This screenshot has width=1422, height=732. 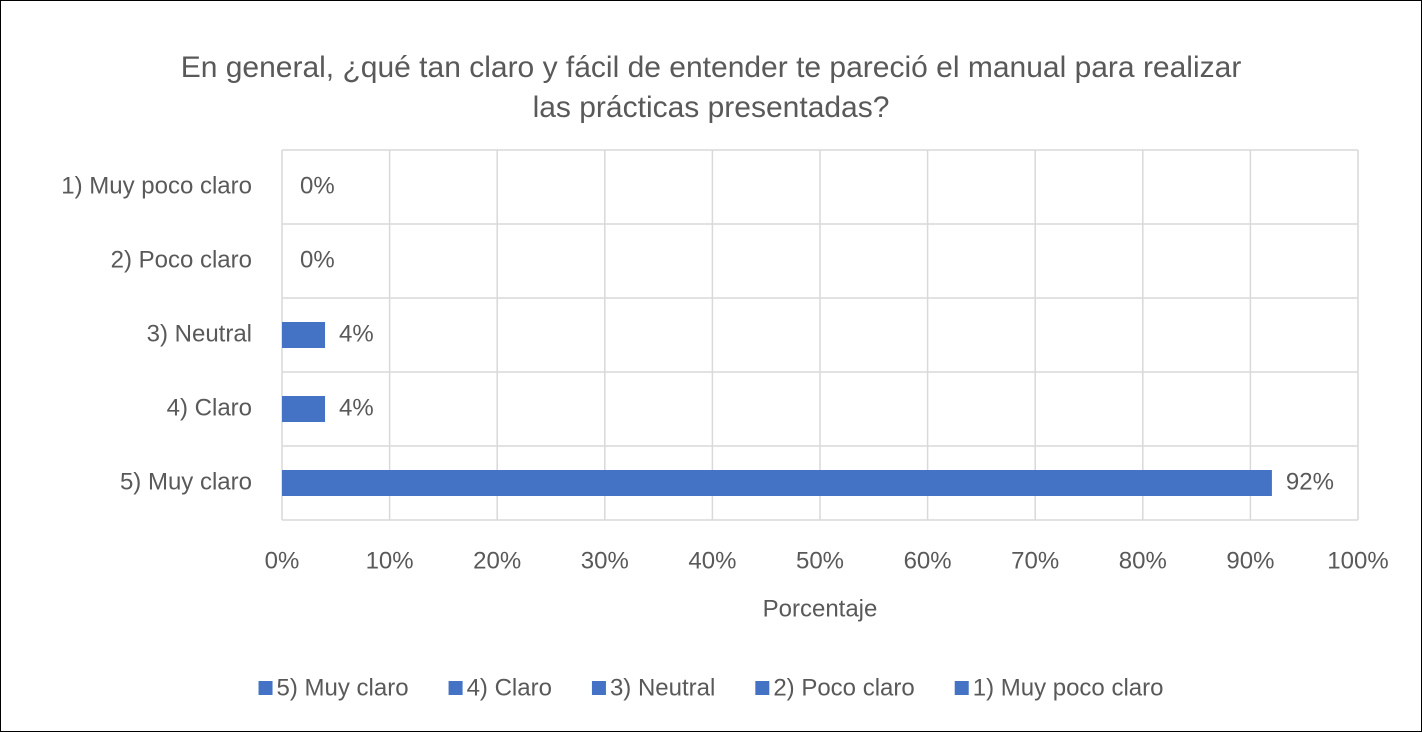 What do you see at coordinates (712, 560) in the screenshot?
I see `x-tick-label: 40%` at bounding box center [712, 560].